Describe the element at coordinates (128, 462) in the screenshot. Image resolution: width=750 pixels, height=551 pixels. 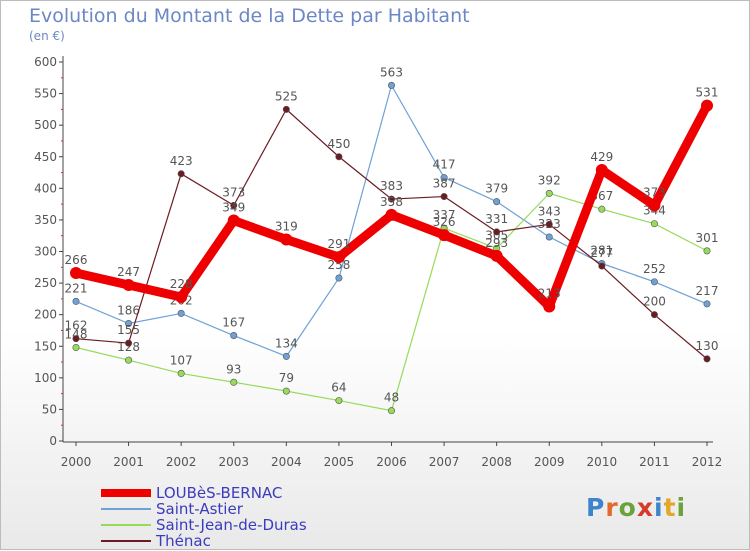
I see `x-tick-label: 2001` at that location.